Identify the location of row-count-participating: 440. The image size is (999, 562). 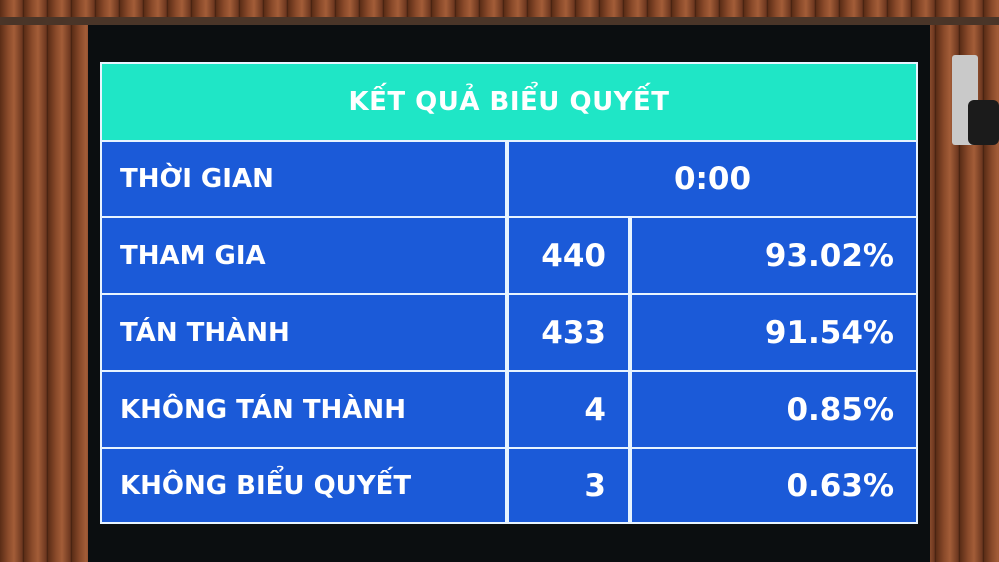
(568, 255).